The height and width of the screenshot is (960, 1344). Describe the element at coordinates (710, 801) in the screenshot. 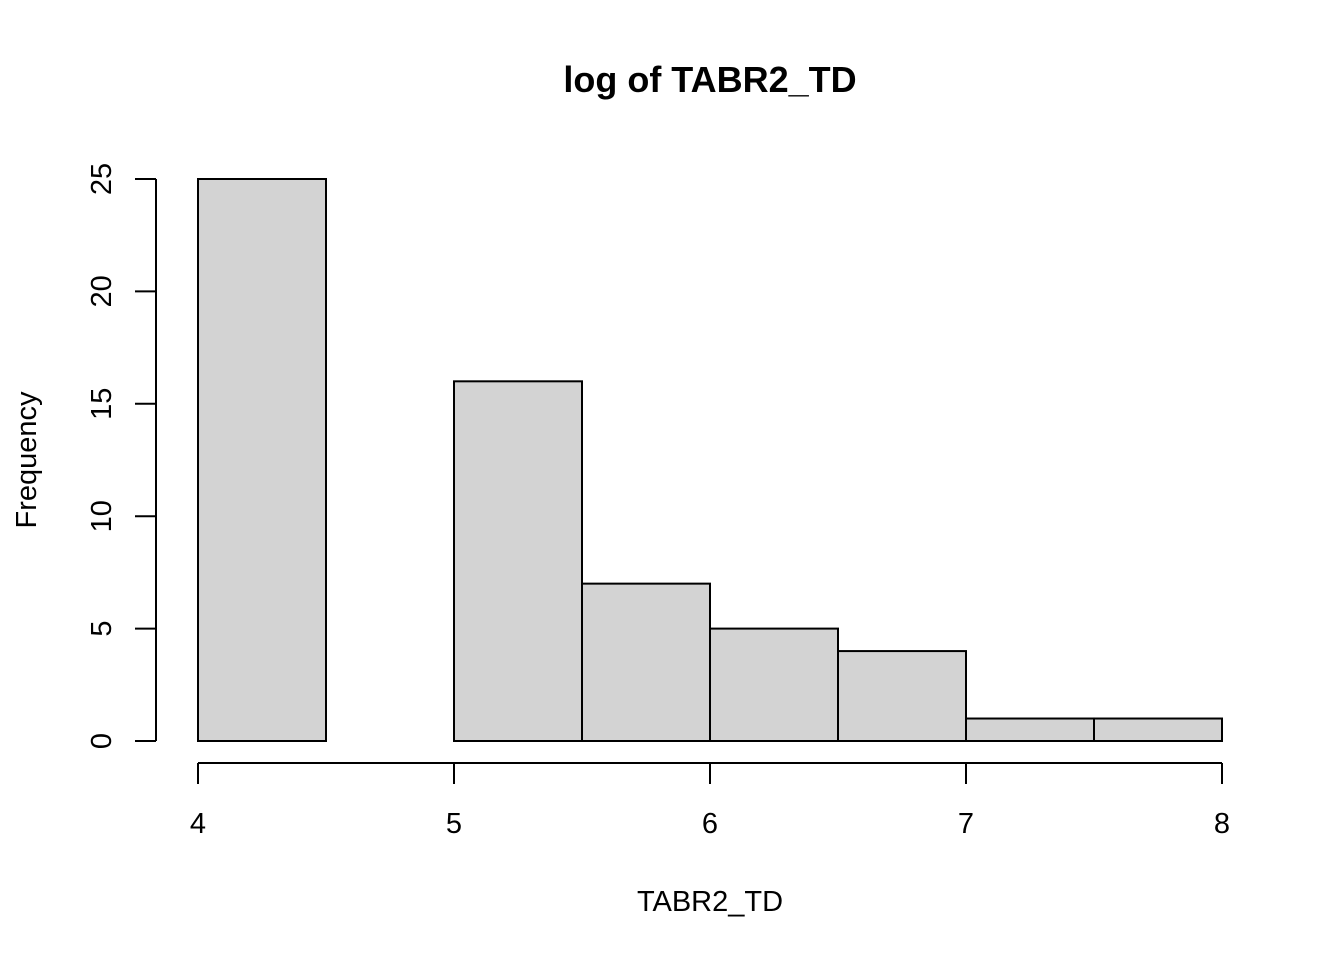

I see `x-axis: 4 5 6 7 8` at that location.